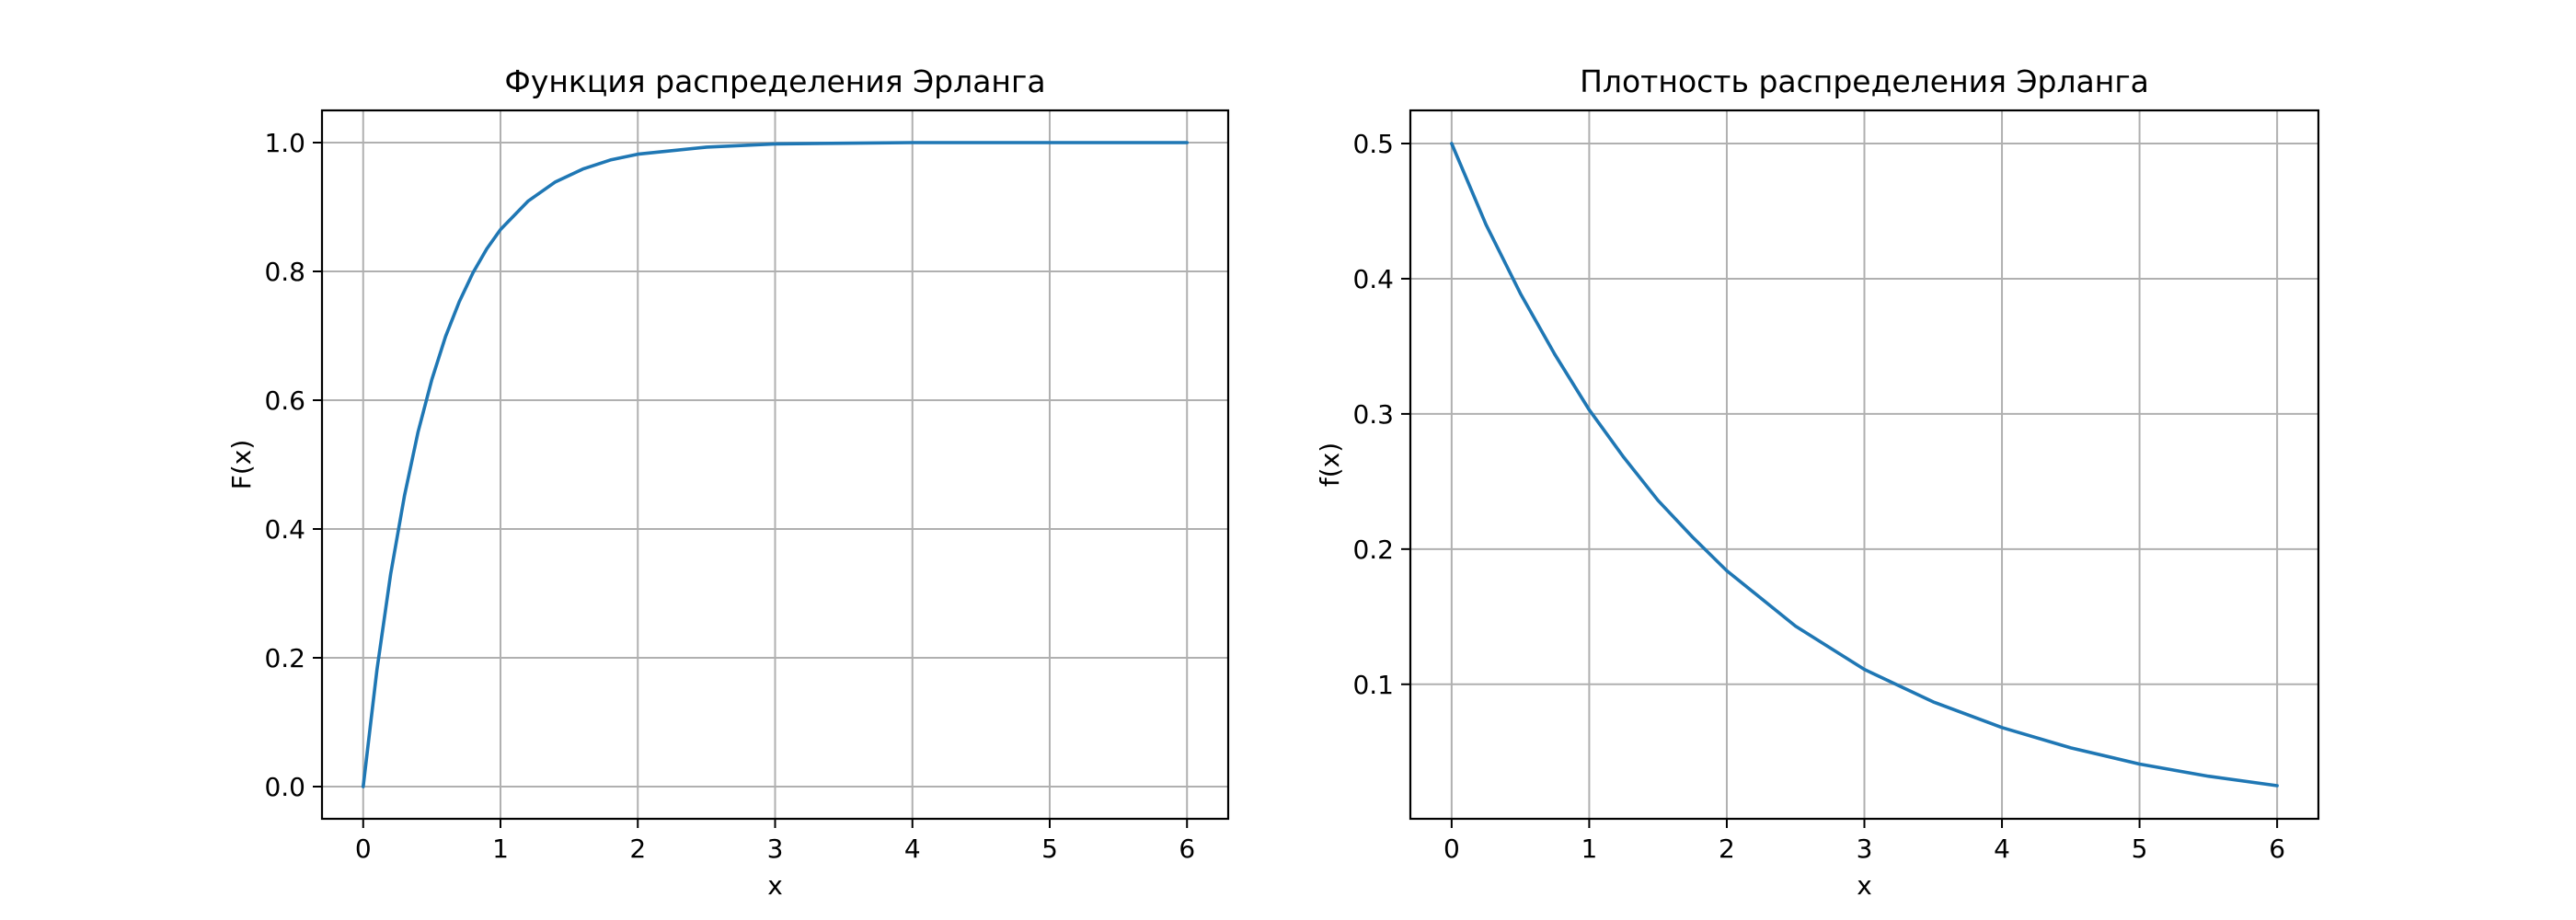  What do you see at coordinates (1864, 81) in the screenshot?
I see `pdf-title: Плотность распределения Эрланга` at bounding box center [1864, 81].